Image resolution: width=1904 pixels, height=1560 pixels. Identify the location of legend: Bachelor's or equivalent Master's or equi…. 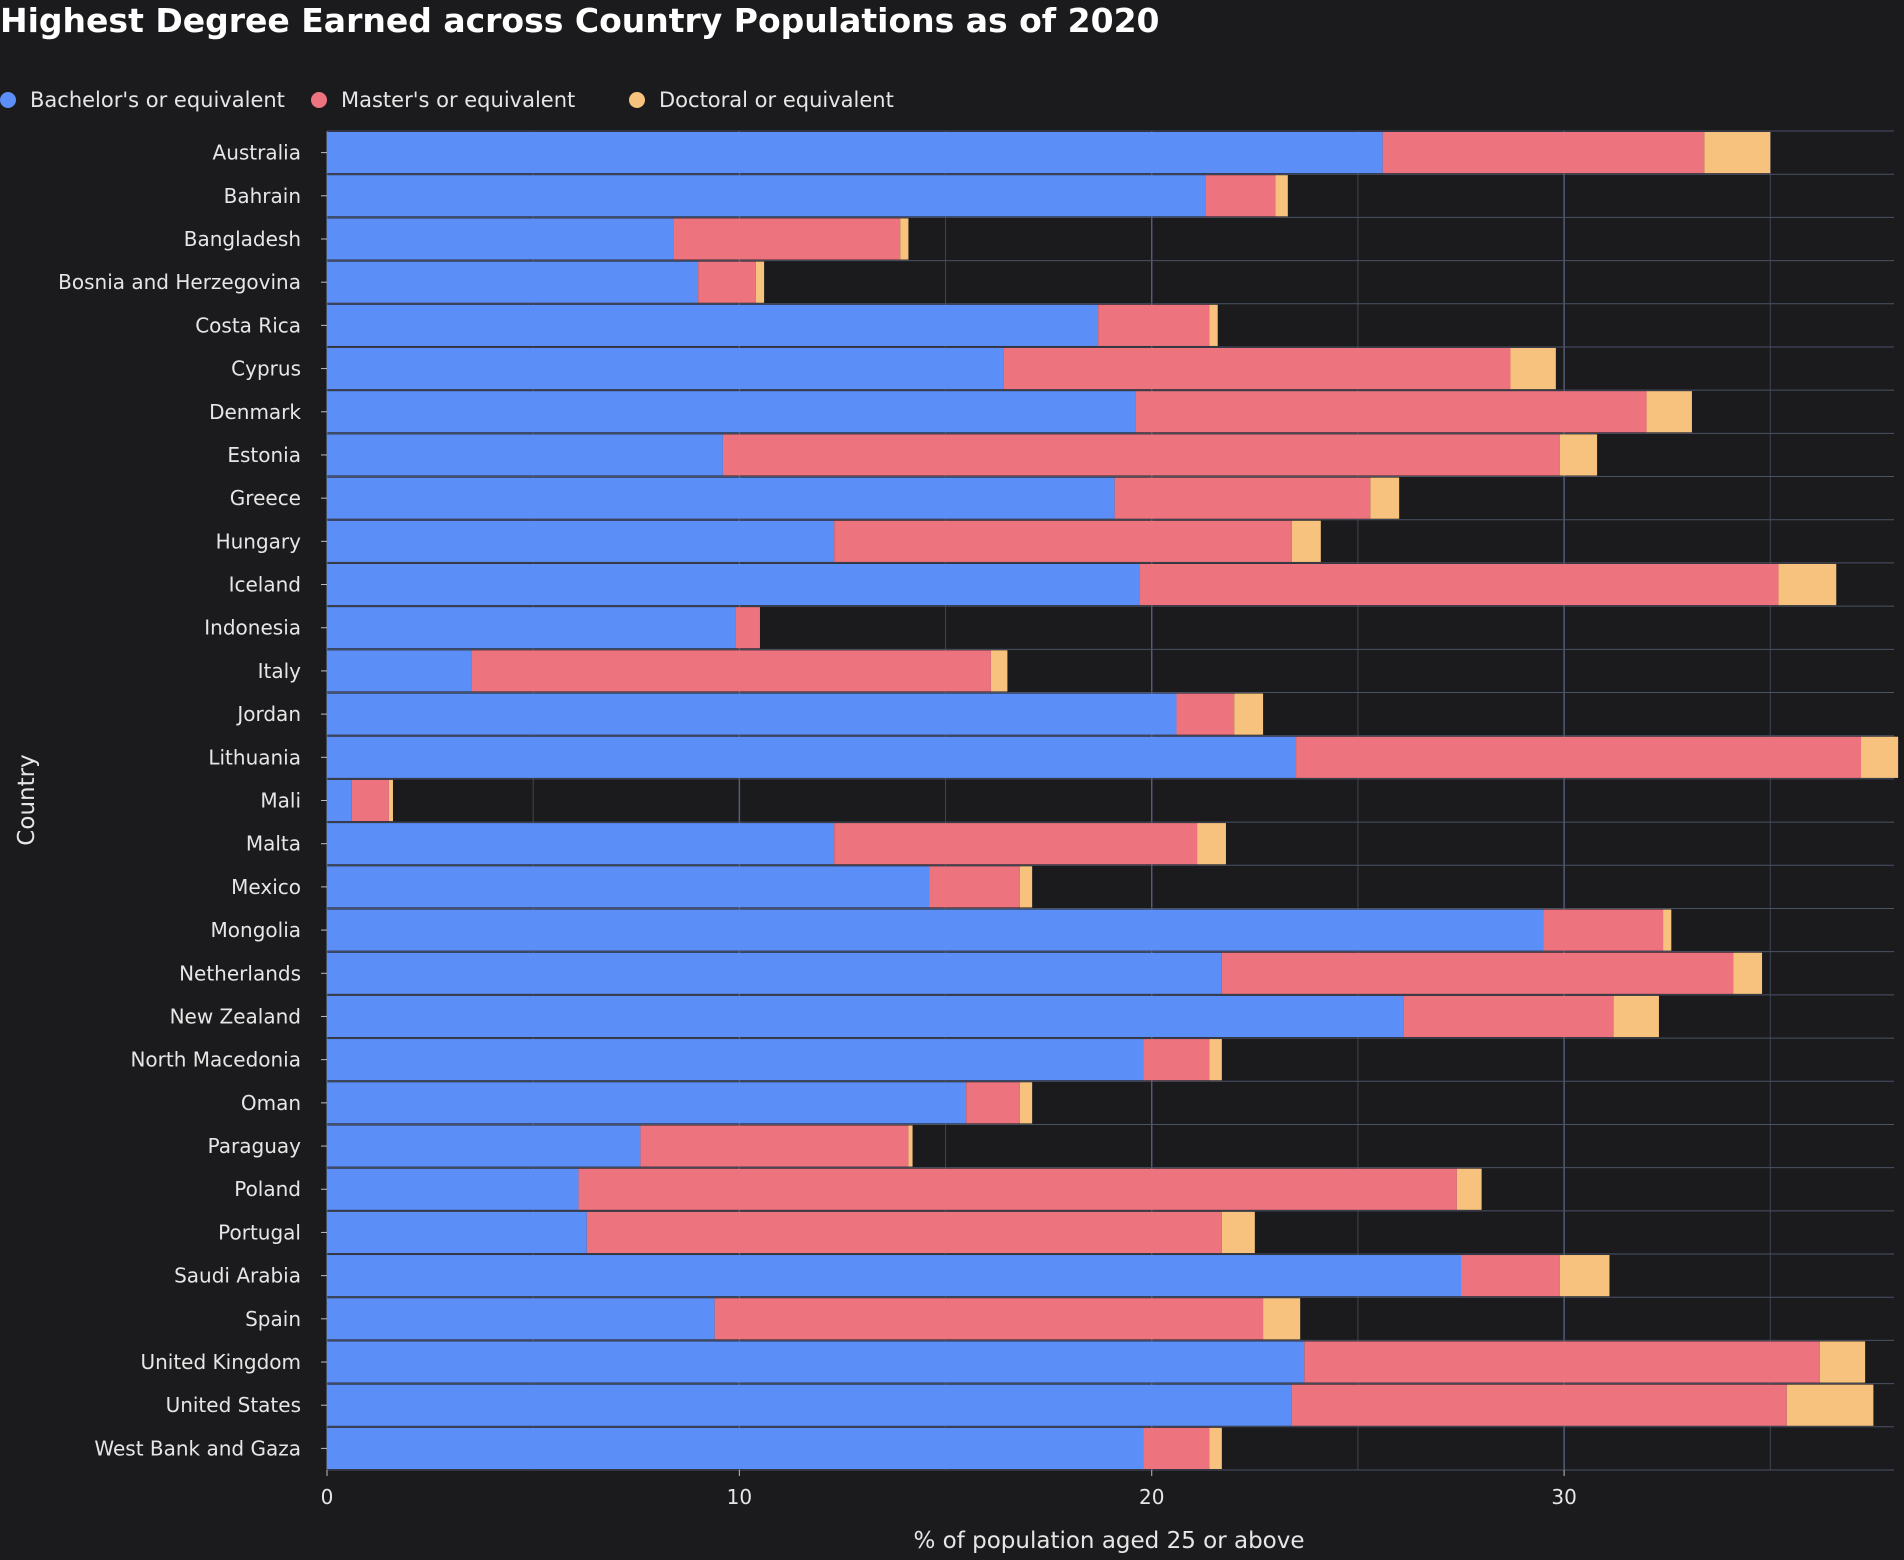
(447, 100).